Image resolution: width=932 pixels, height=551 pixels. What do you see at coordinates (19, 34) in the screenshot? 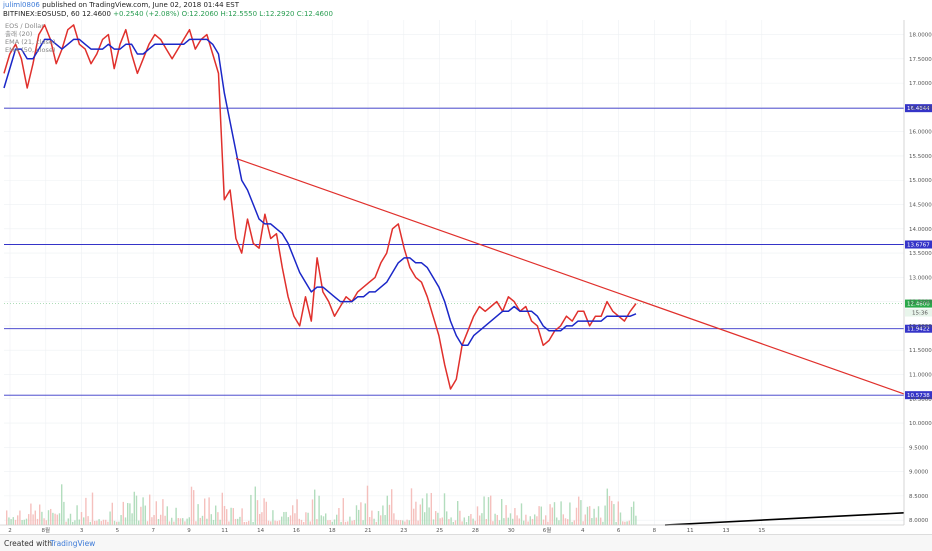
I see `legend-volume: 출래 (20)` at bounding box center [19, 34].